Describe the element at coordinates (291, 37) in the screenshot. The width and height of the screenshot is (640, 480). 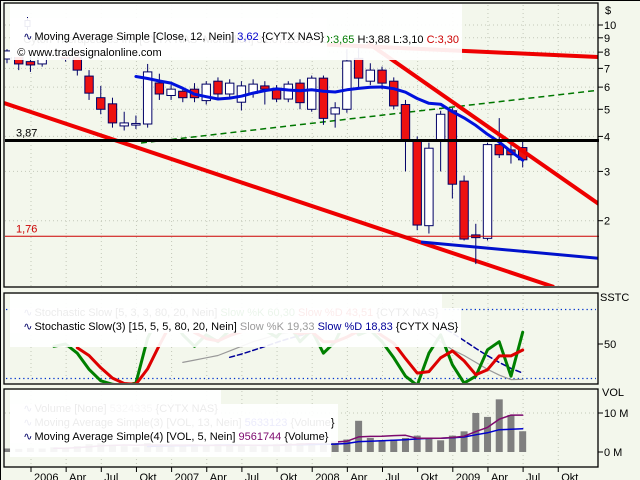
I see `price-ma-suffix: {CYTX NAS}` at that location.